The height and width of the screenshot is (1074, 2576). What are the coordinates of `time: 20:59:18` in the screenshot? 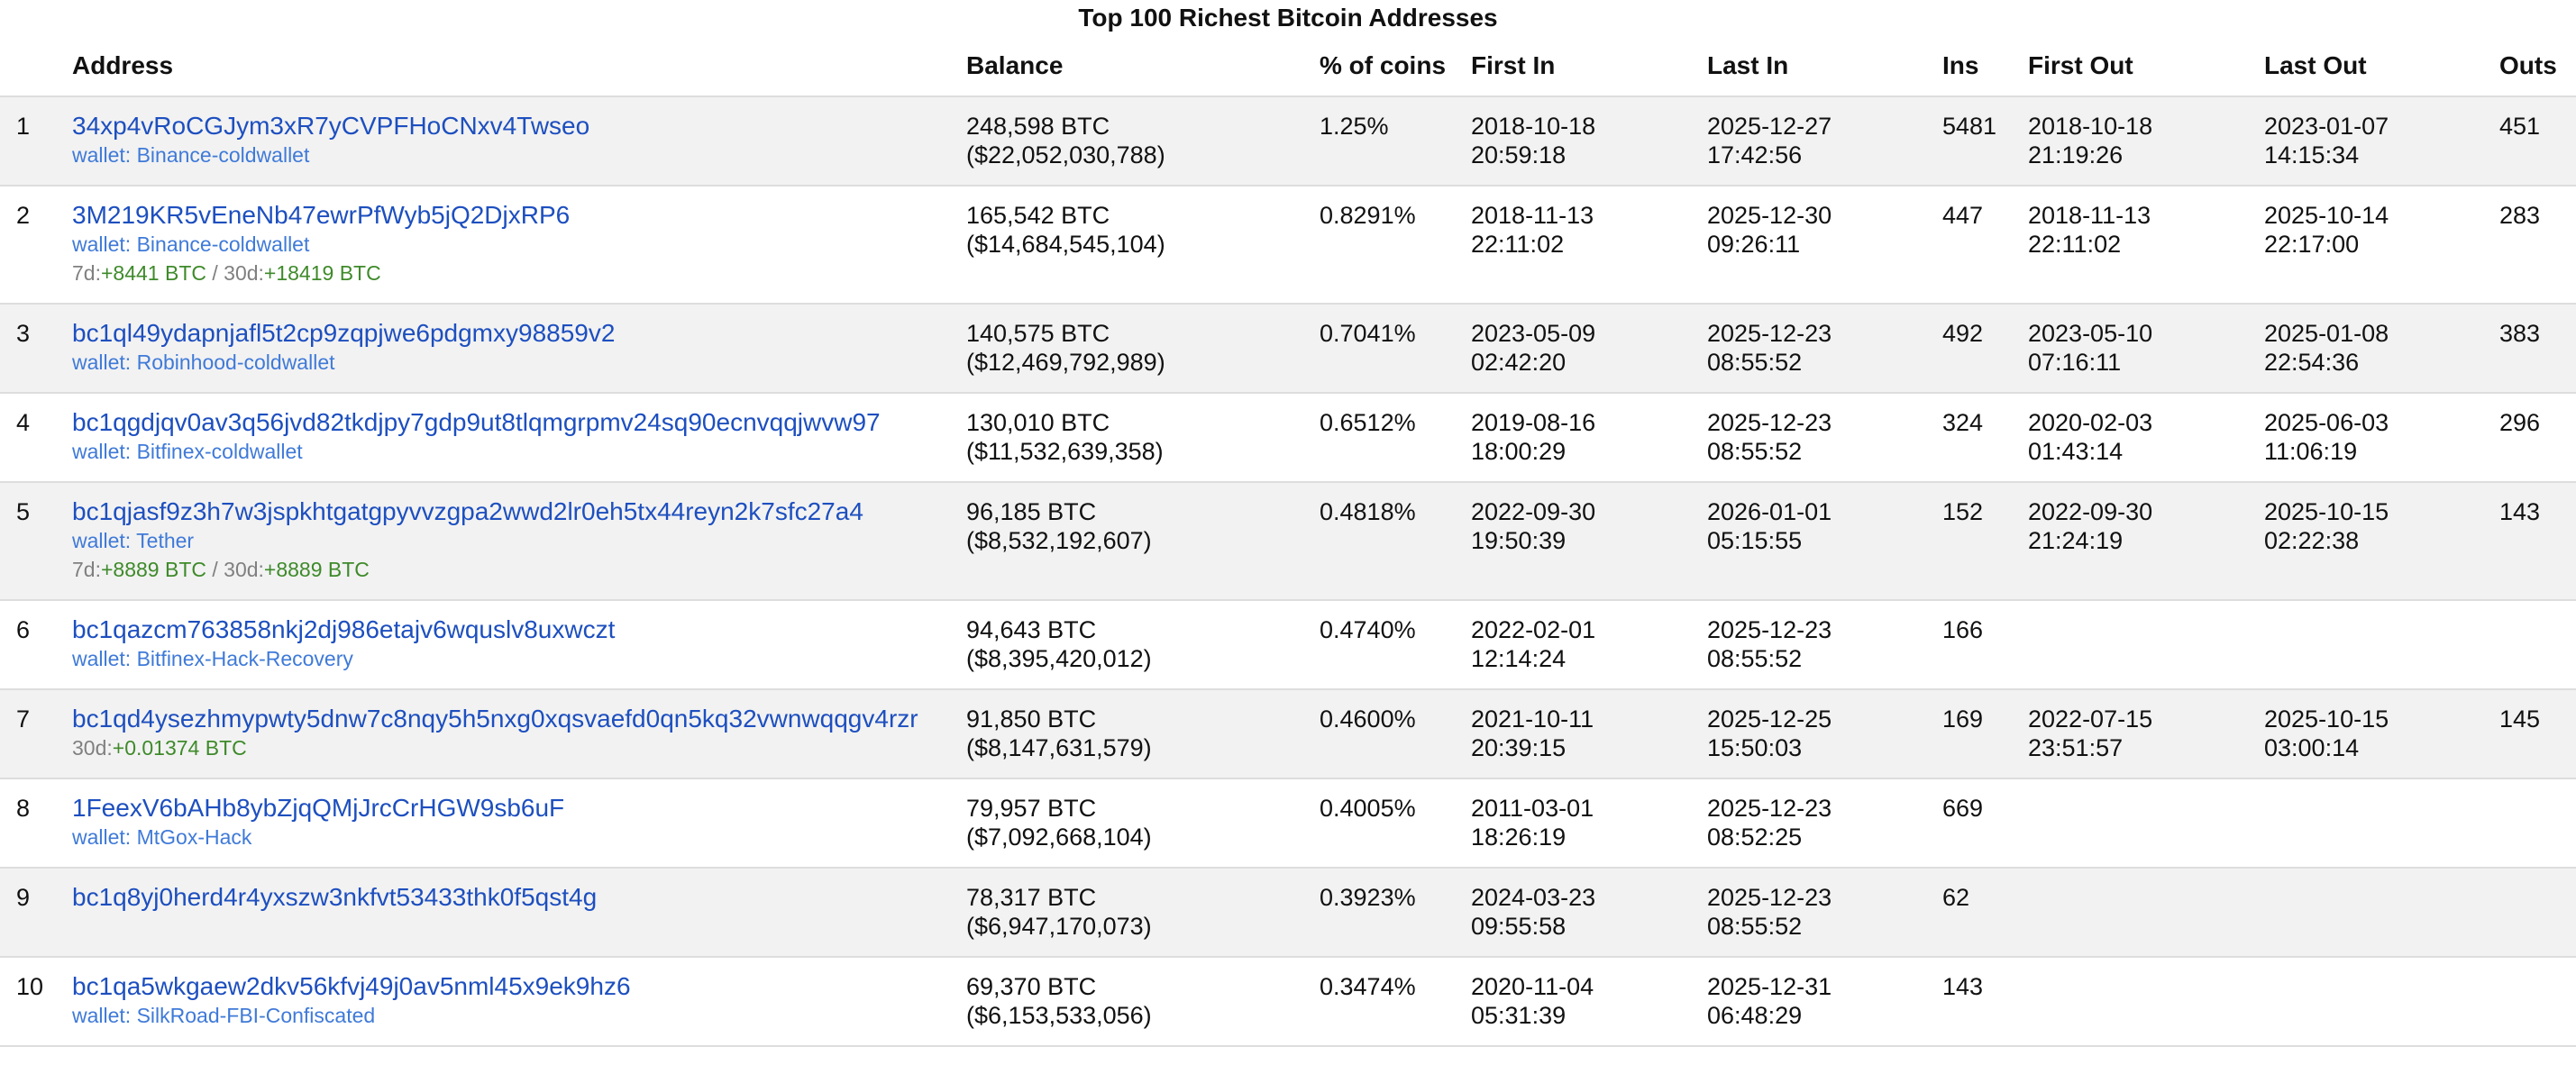 It's located at (1519, 154).